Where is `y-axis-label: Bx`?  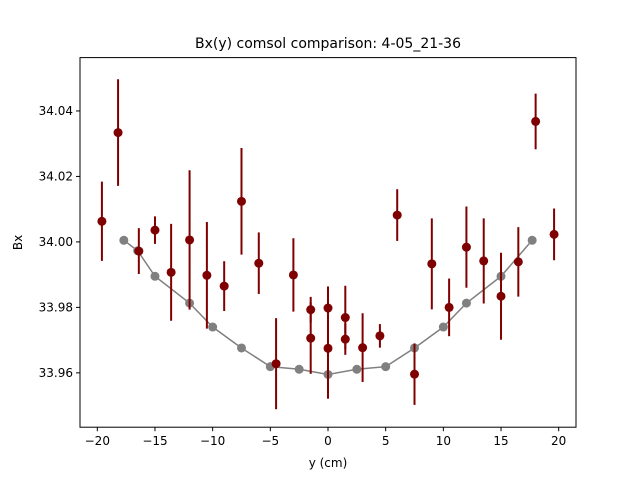 y-axis-label: Bx is located at coordinates (18, 242).